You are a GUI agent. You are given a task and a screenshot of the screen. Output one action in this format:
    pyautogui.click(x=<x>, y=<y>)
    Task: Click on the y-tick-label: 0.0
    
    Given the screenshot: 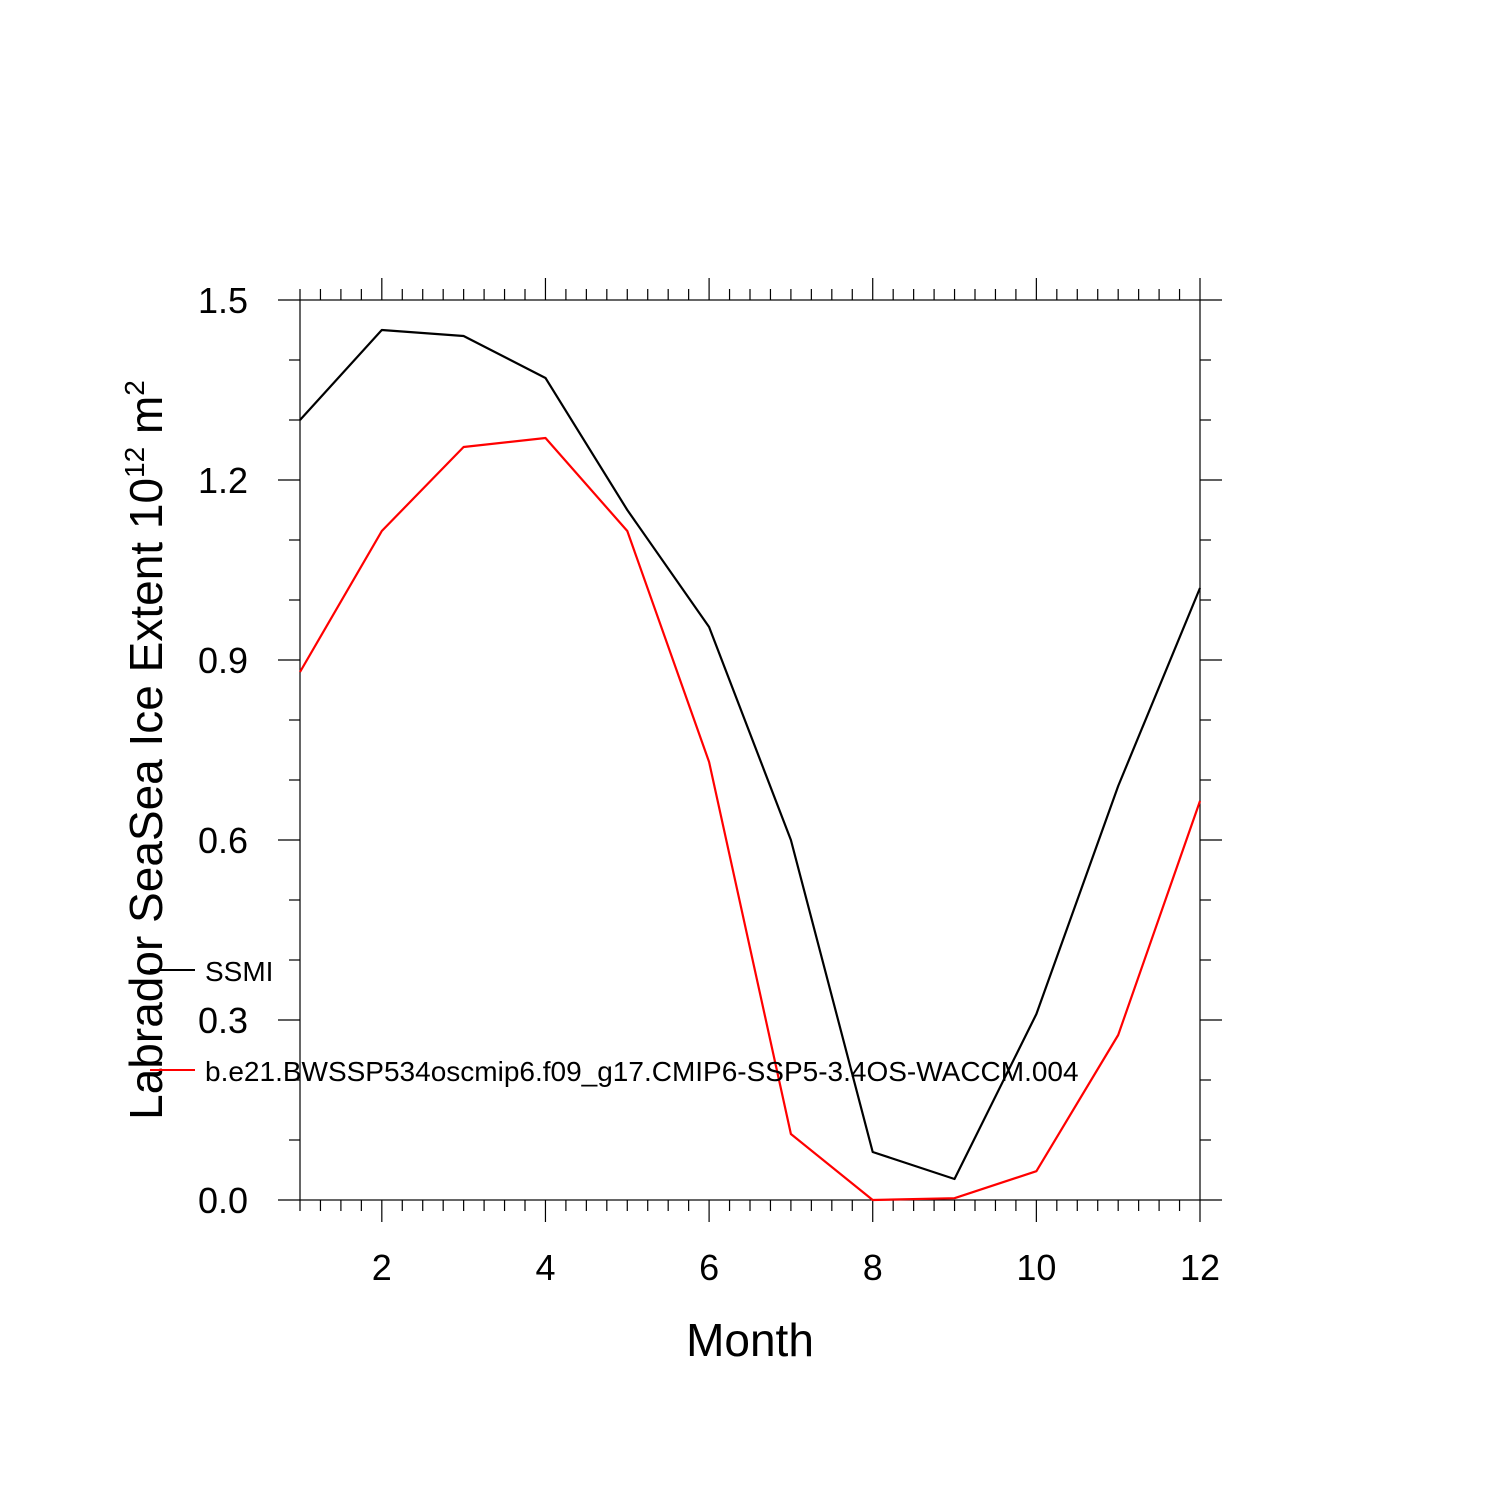 What is the action you would take?
    pyautogui.click(x=223, y=1200)
    